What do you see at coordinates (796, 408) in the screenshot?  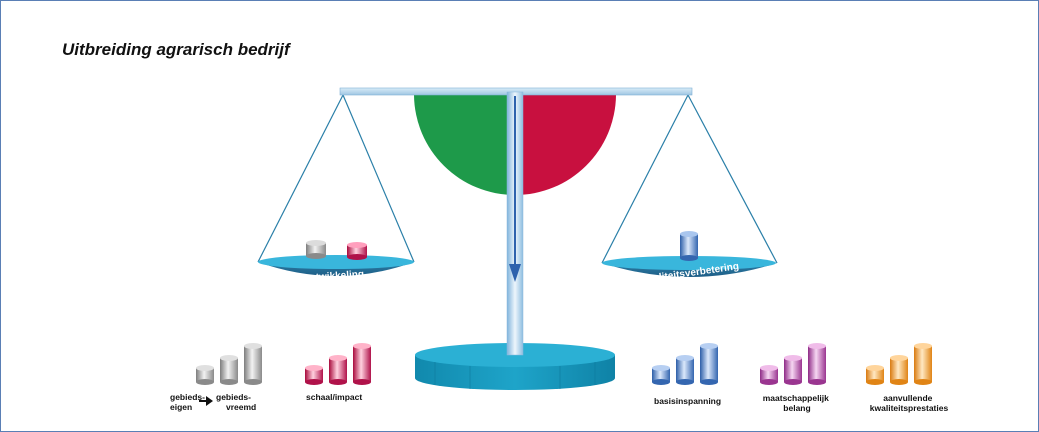 I see `label-maatschappelijk-line2: belang` at bounding box center [796, 408].